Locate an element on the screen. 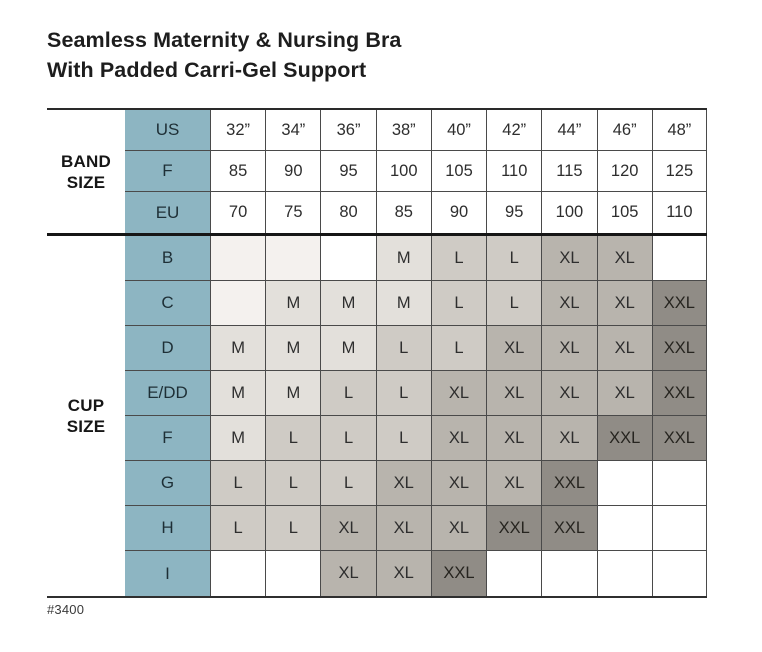 The height and width of the screenshot is (652, 762). size-cell: 95 is located at coordinates (348, 171).